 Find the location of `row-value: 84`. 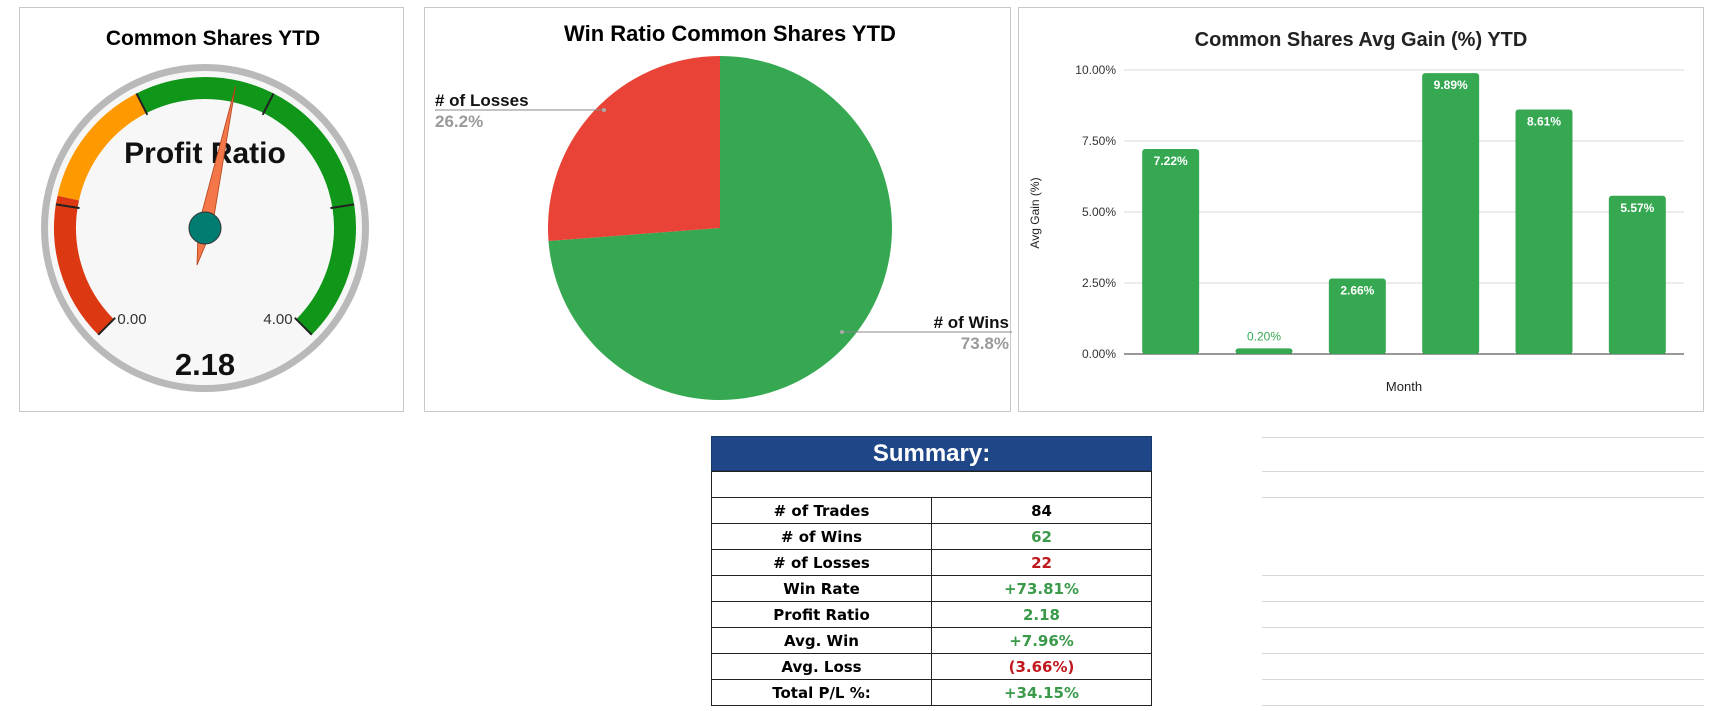

row-value: 84 is located at coordinates (1041, 510).